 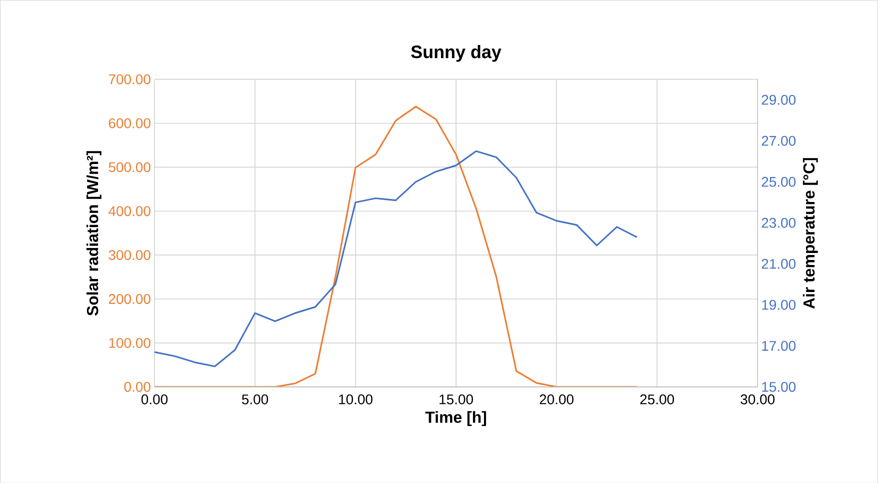 I want to click on x-tick-label: 15.00, so click(x=456, y=399).